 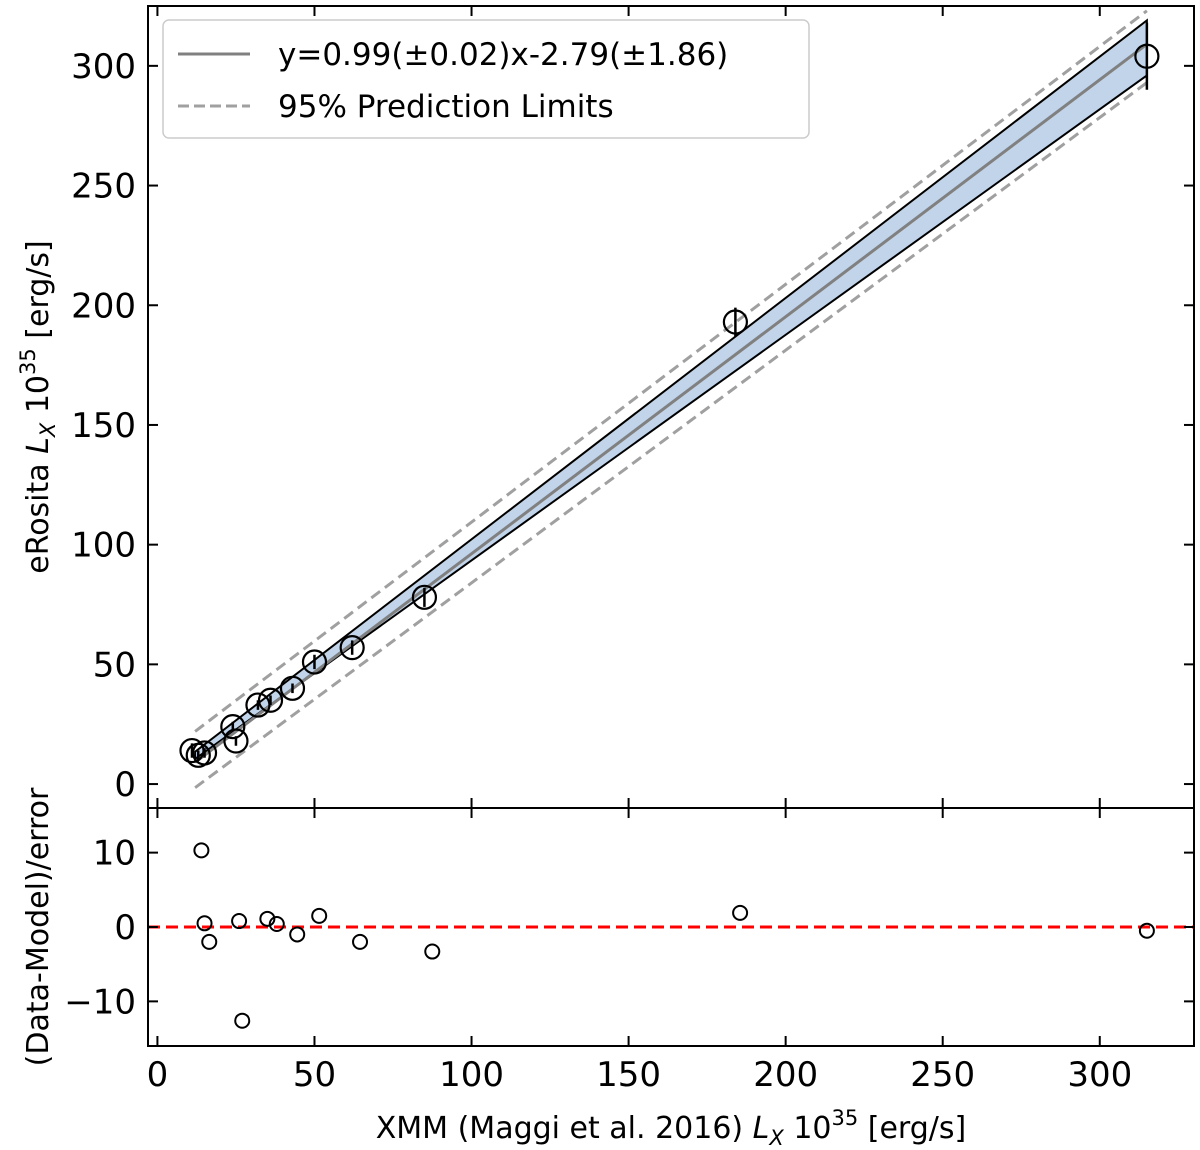 I want to click on legend-fit-label: y=0.99(±0.02)x-2.79(±1.86), so click(x=503, y=55).